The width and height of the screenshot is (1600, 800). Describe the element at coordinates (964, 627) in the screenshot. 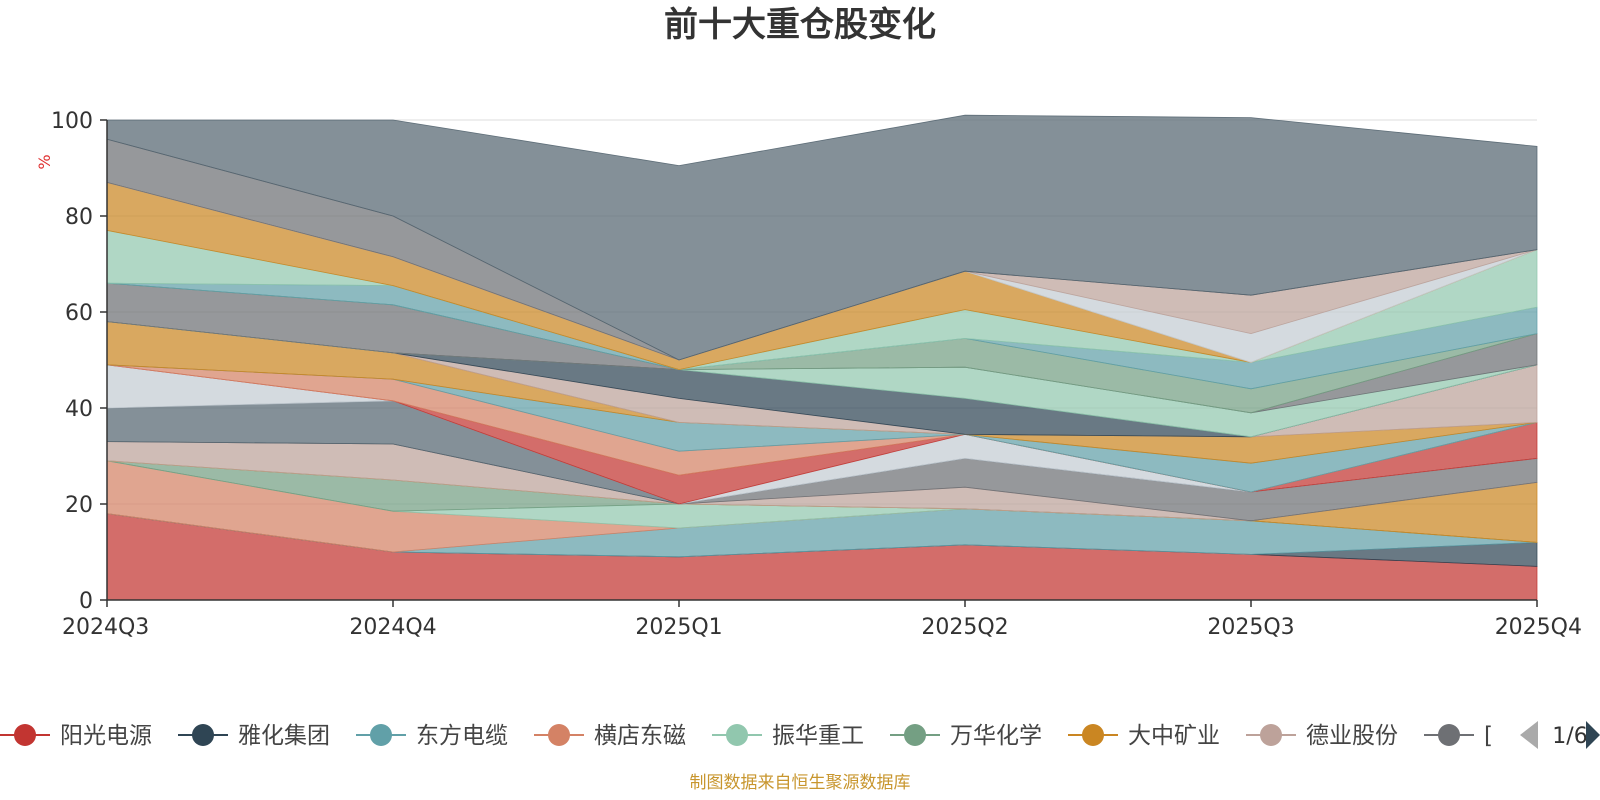

I see `x-tick-label: 2025Q2` at that location.